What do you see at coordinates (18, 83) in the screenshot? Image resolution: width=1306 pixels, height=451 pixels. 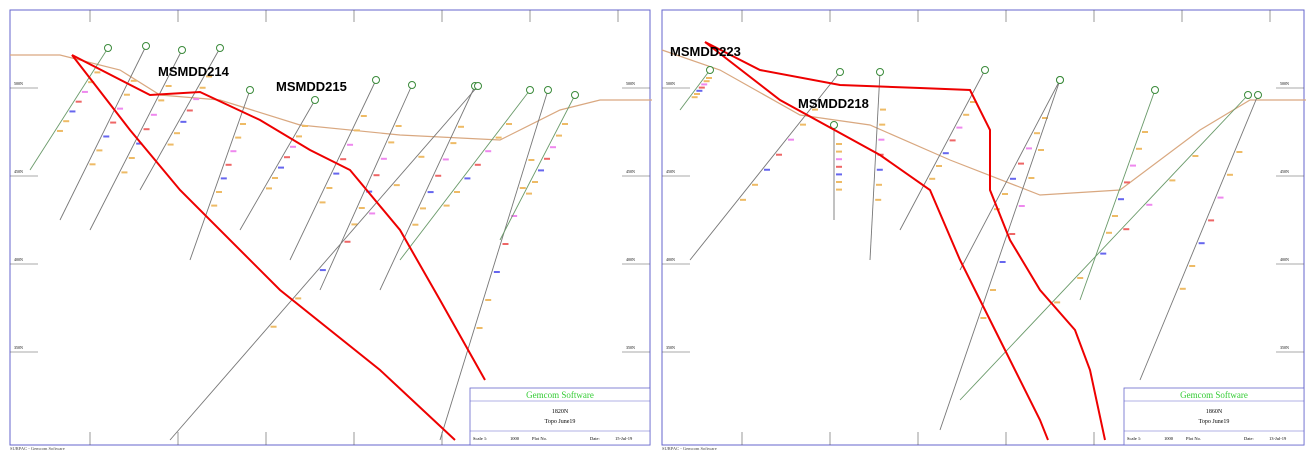 I see `elevation-label: 500N` at bounding box center [18, 83].